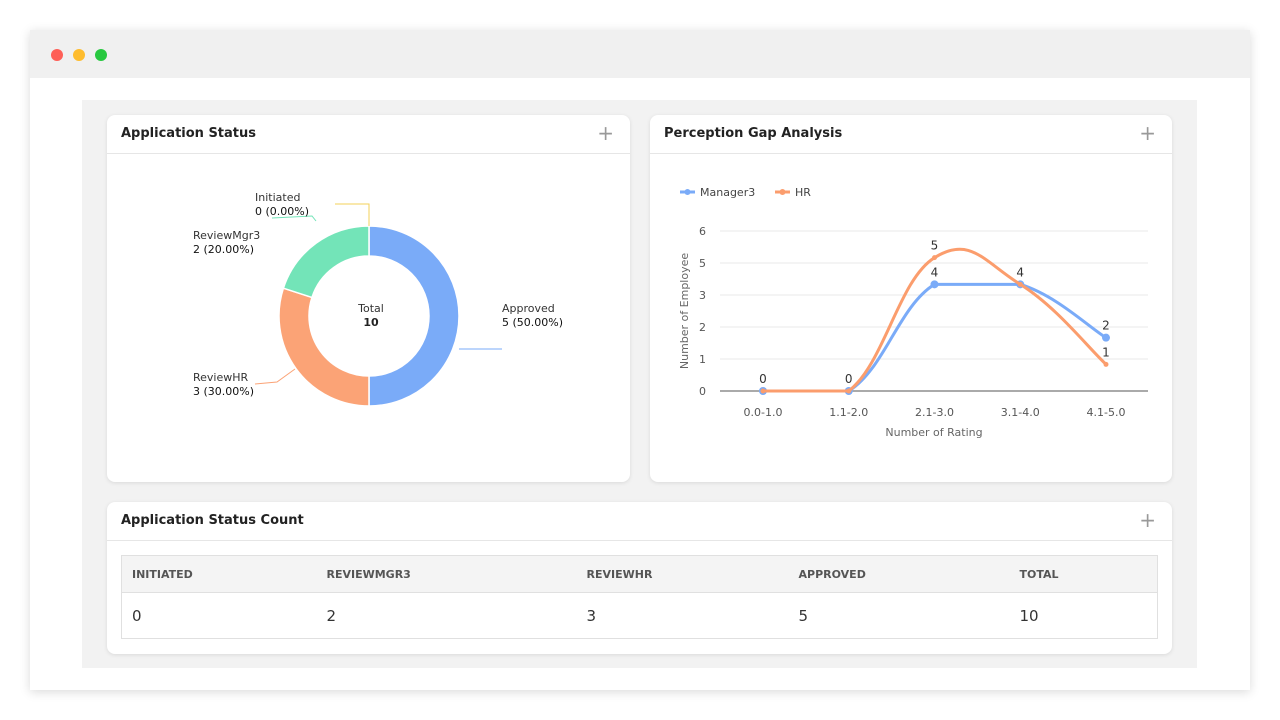 This screenshot has height=720, width=1280. Describe the element at coordinates (702, 295) in the screenshot. I see `y-tick-label: 3` at that location.